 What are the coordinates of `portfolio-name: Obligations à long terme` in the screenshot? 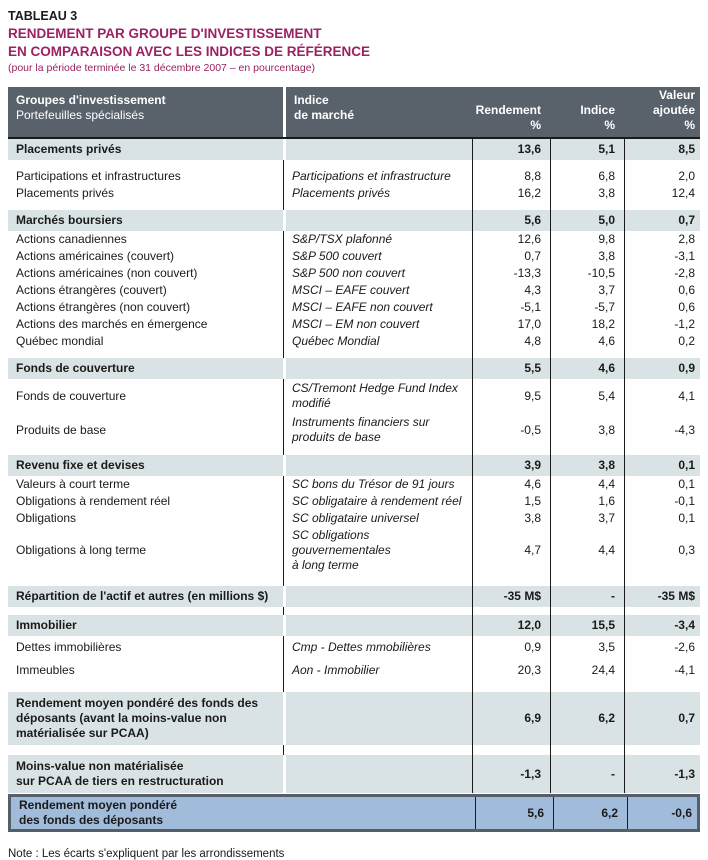 It's located at (81, 550).